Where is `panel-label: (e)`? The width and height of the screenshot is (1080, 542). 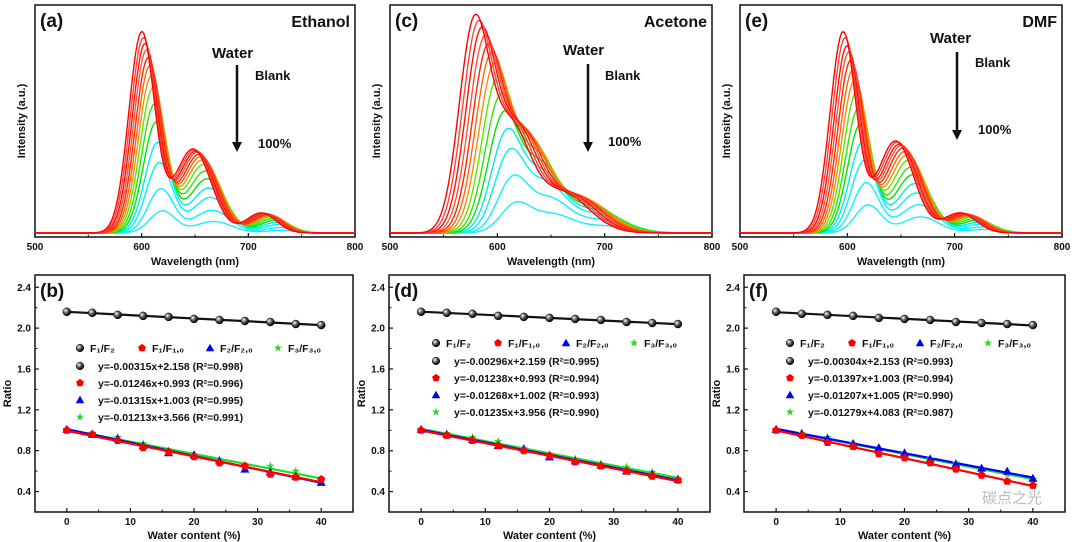
panel-label: (e) is located at coordinates (756, 21).